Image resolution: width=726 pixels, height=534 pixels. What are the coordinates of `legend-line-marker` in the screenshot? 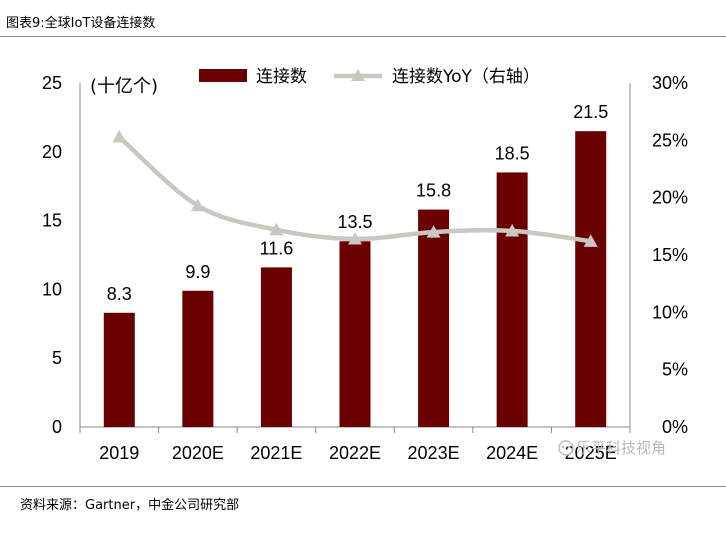 It's located at (358, 75).